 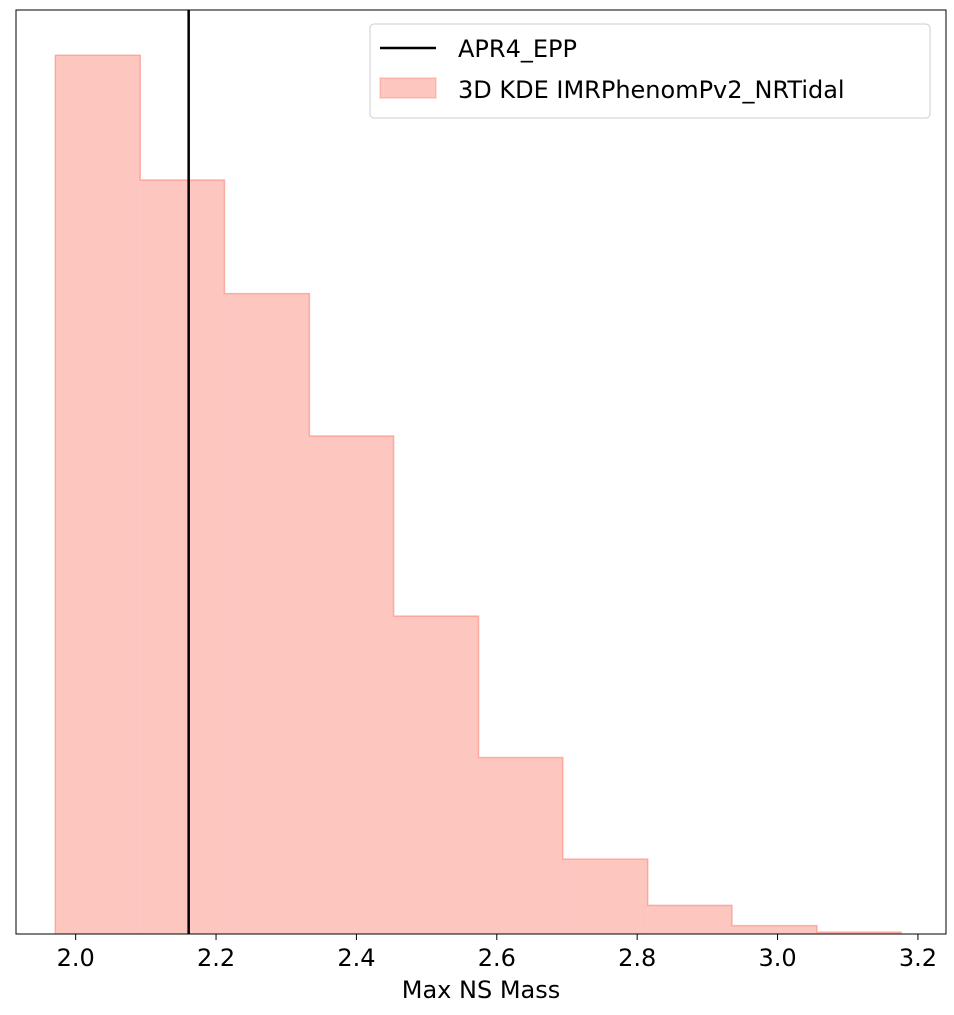 I want to click on x-tick-label: 3.0, so click(x=777, y=958).